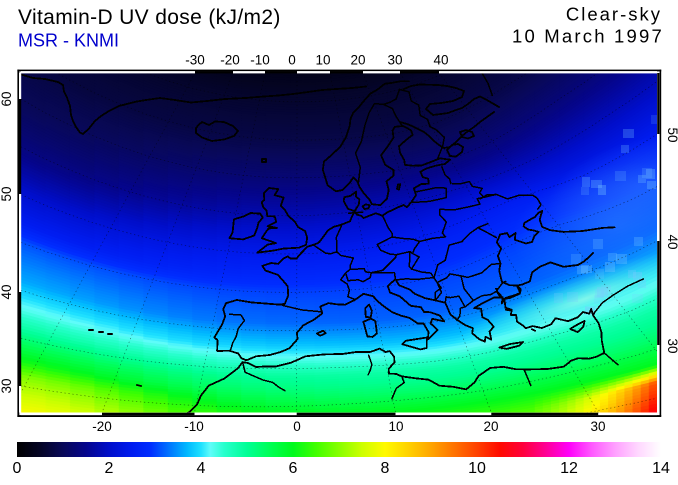 The image size is (678, 485). I want to click on svg-text: Clear-sky, so click(614, 14).